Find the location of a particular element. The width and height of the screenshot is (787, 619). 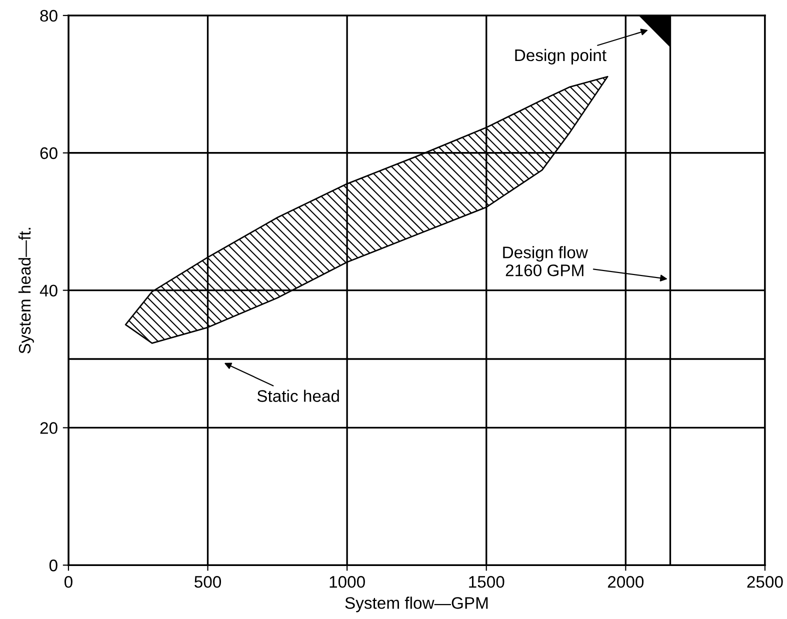

ref-line-label: Design flow 2160 GPM is located at coordinates (545, 261).